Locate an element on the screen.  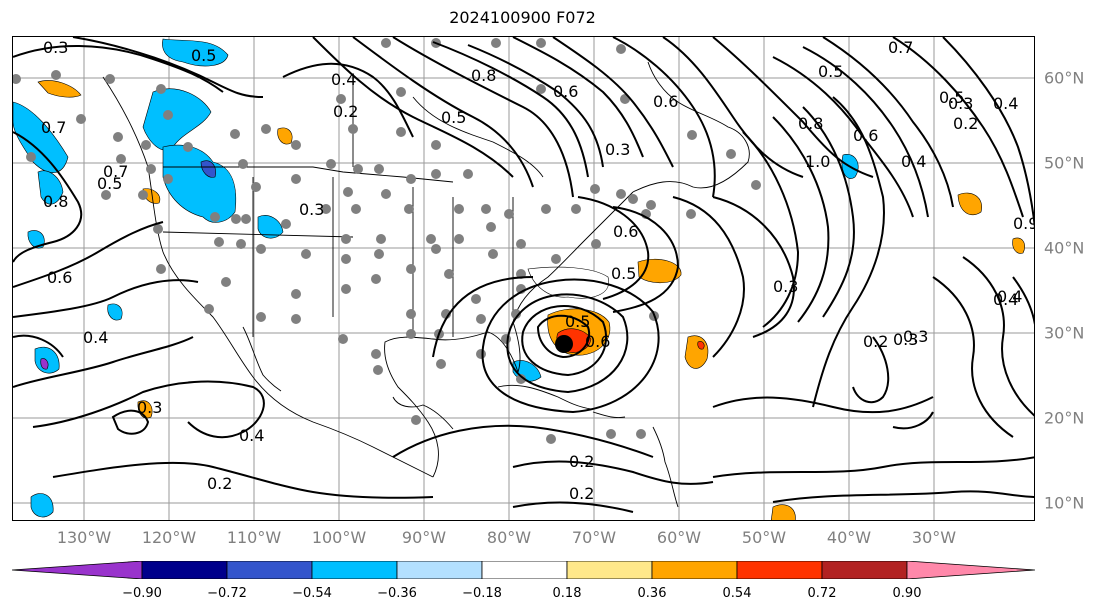
lat-label: 20°N is located at coordinates (1064, 418).